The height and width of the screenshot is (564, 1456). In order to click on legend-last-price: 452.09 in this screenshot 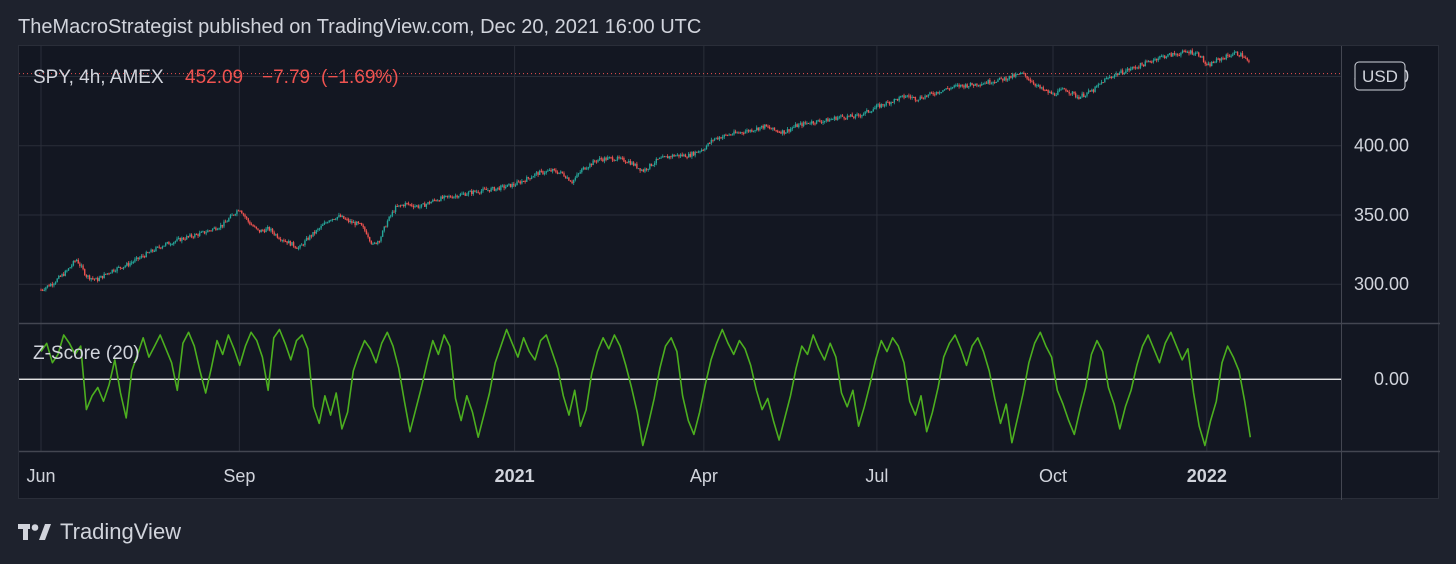, I will do `click(214, 77)`.